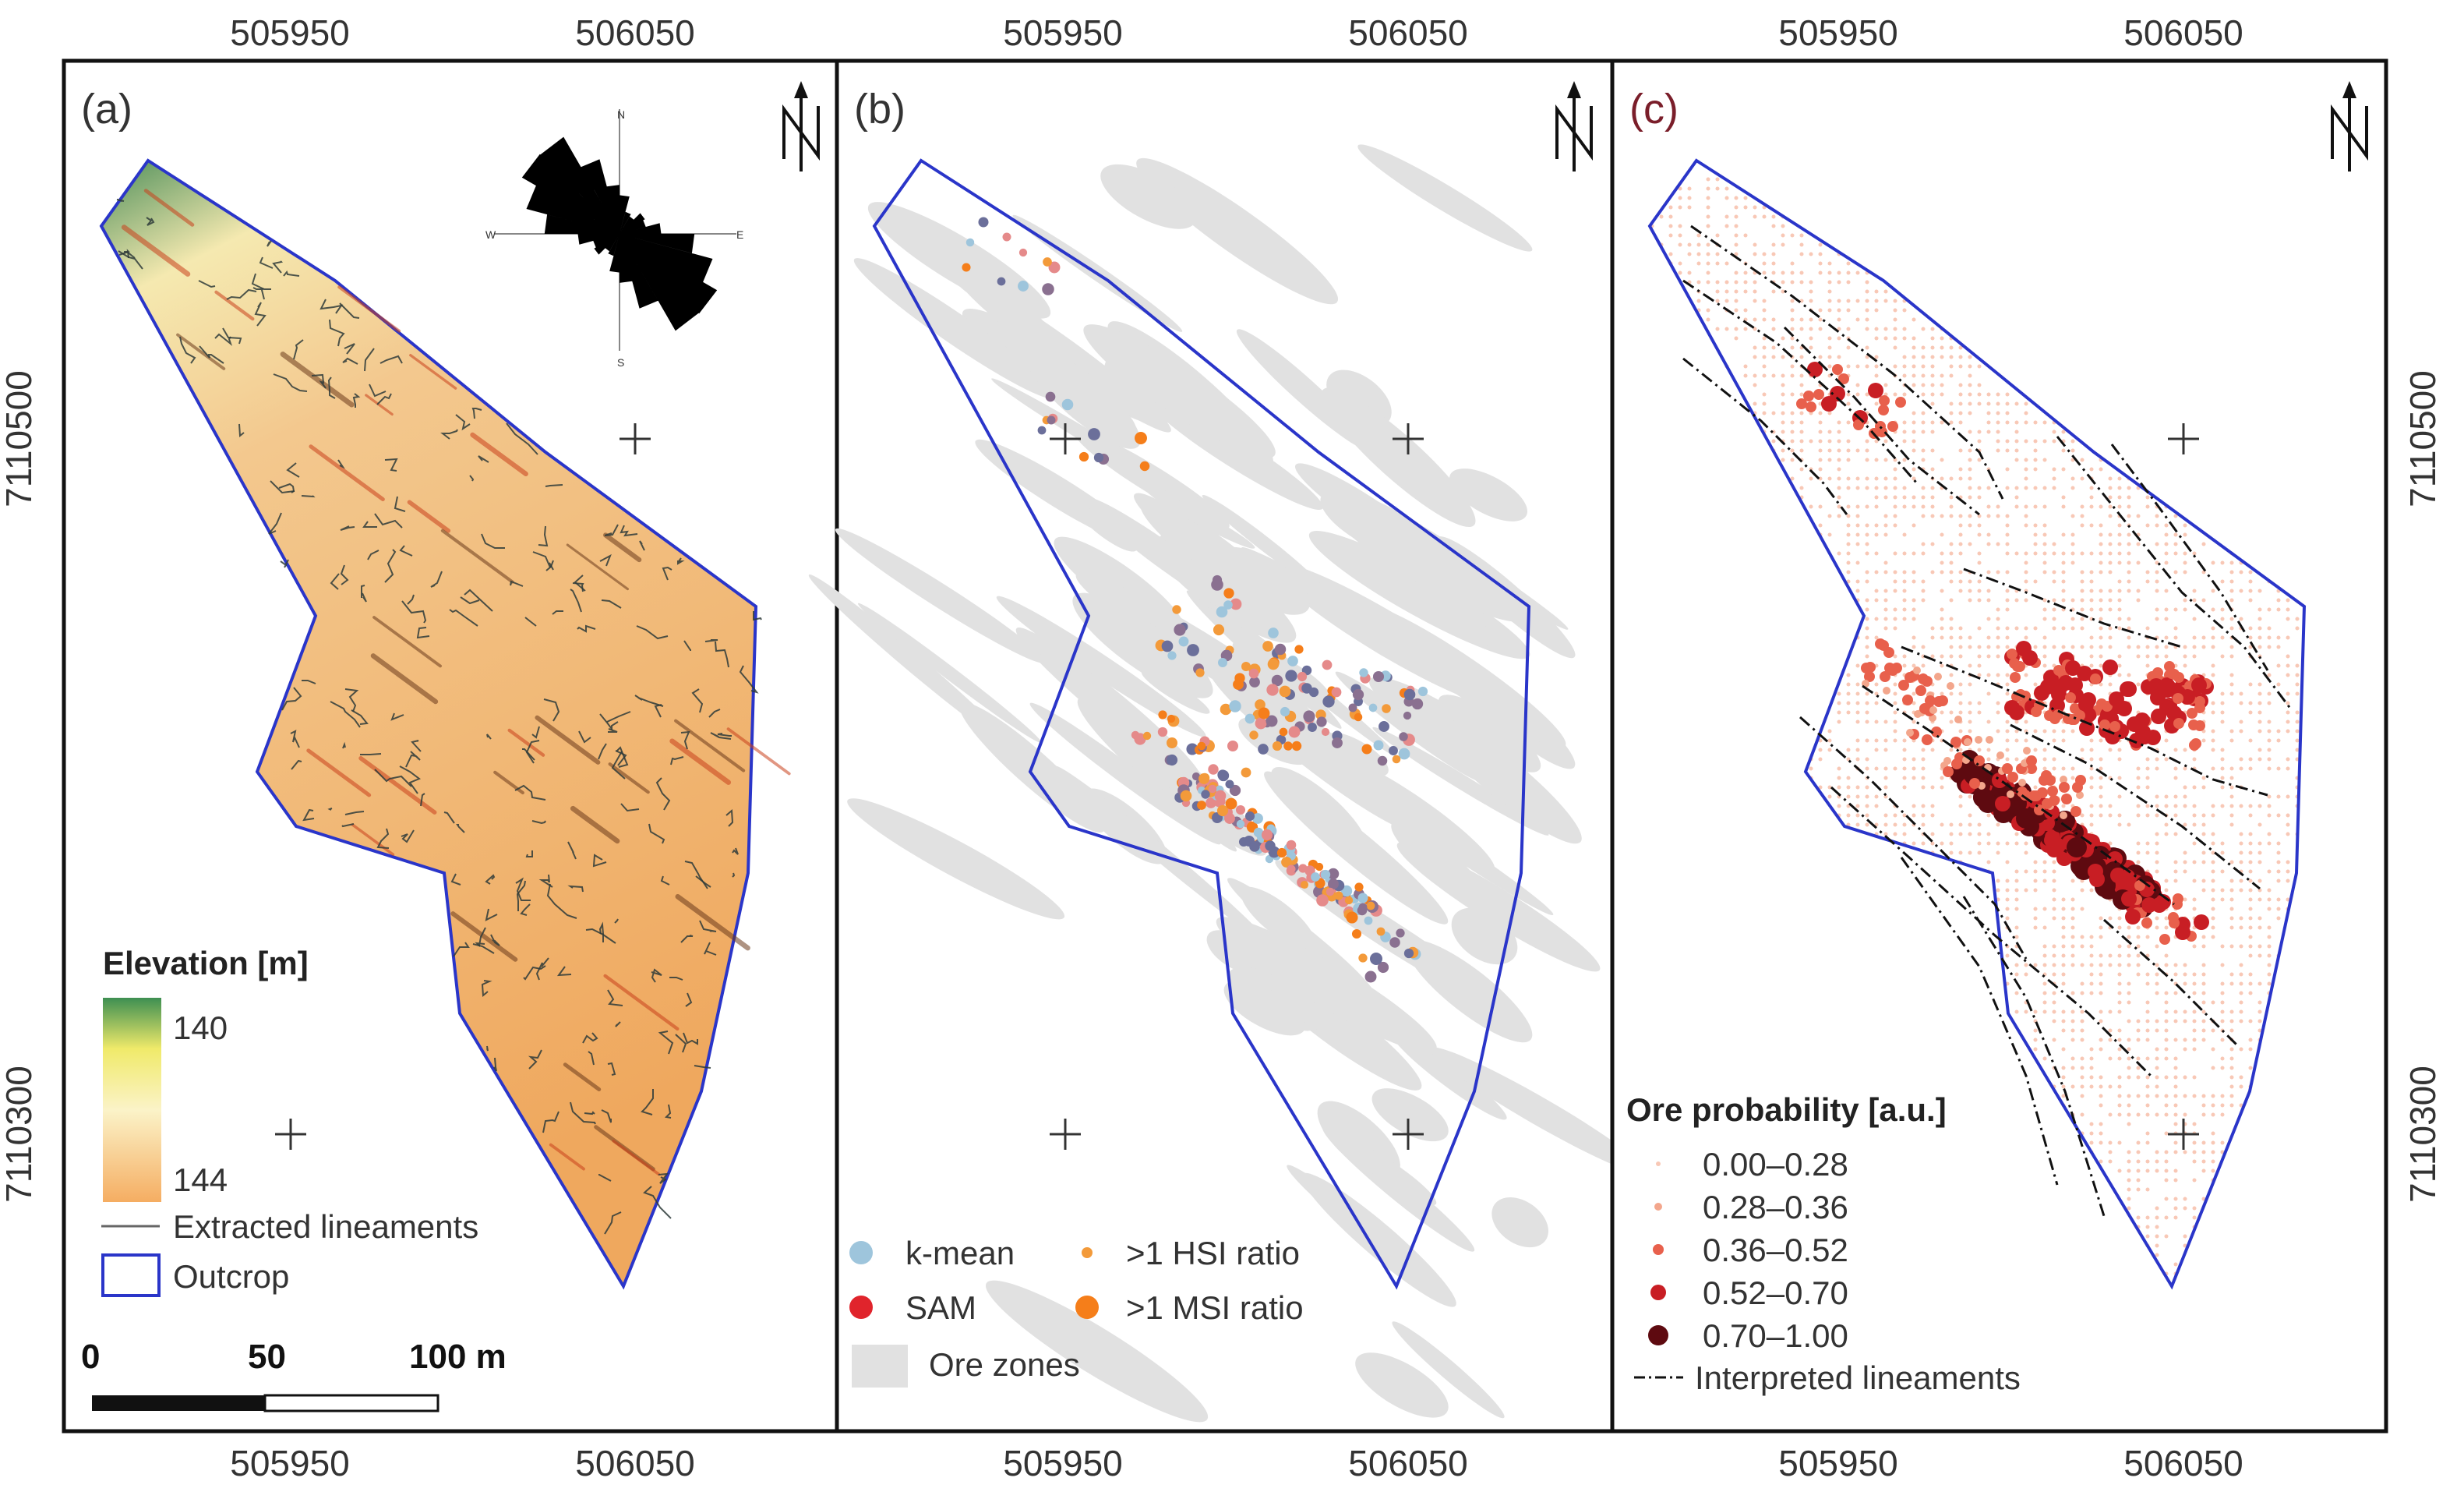 This screenshot has width=2464, height=1499. Describe the element at coordinates (1786, 1109) in the screenshot. I see `probability-legend-title: Ore probability [a.u.]` at that location.